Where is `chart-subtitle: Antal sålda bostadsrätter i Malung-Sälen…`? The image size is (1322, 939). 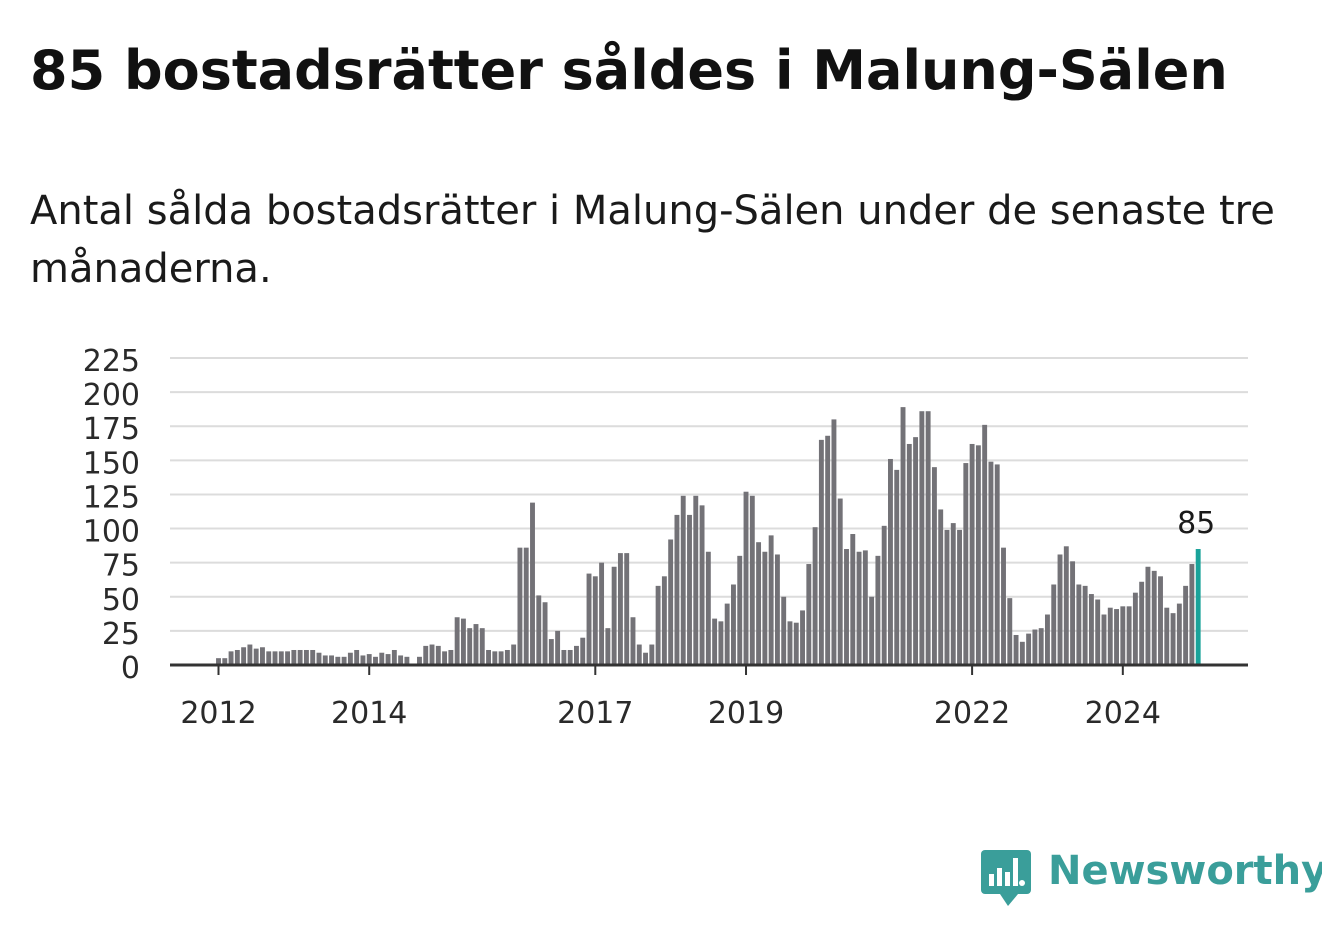
chart-subtitle: Antal sålda bostadsrätter i Malung-Sälen… is located at coordinates (652, 240).